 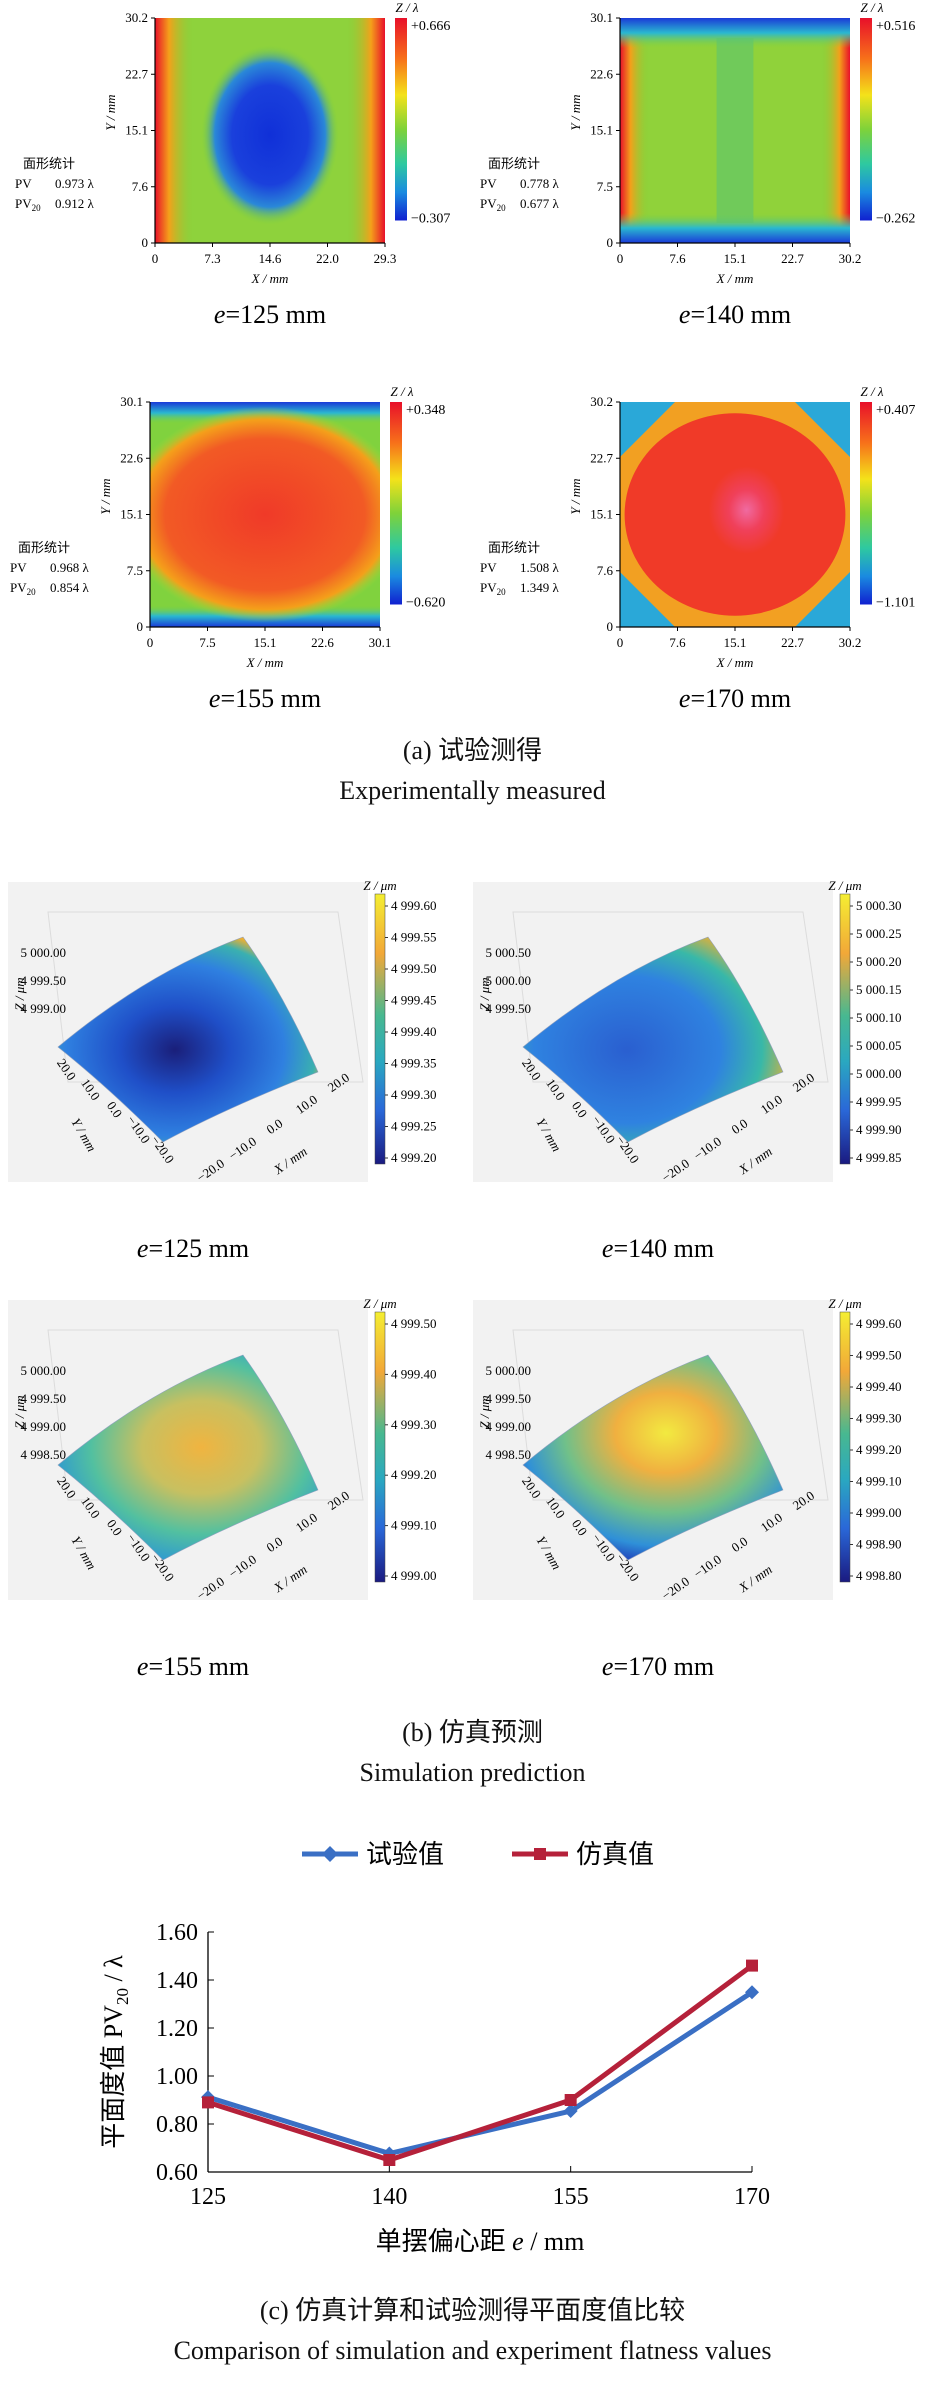 I want to click on z-tick-label: 4 998.50, so click(x=44, y=1454).